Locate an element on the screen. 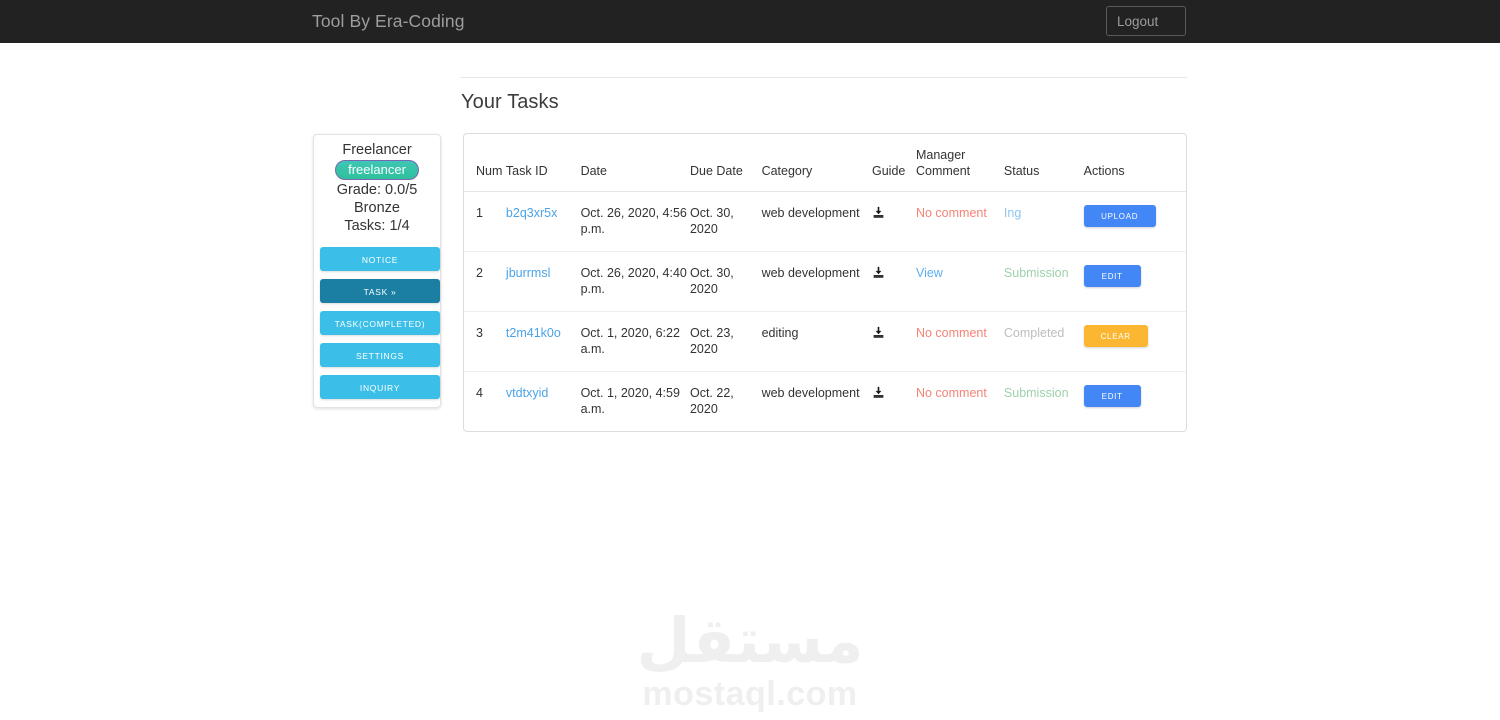 The height and width of the screenshot is (720, 1500). col-header-status: Status is located at coordinates (1043, 163).